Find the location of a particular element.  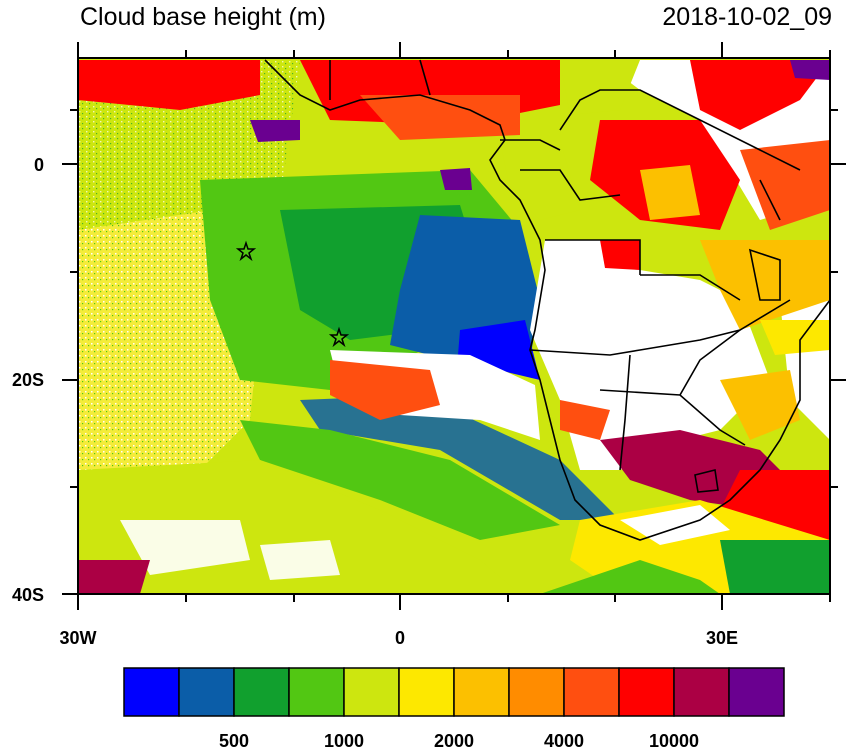

colorbar-tick-label: 2000 is located at coordinates (454, 741).